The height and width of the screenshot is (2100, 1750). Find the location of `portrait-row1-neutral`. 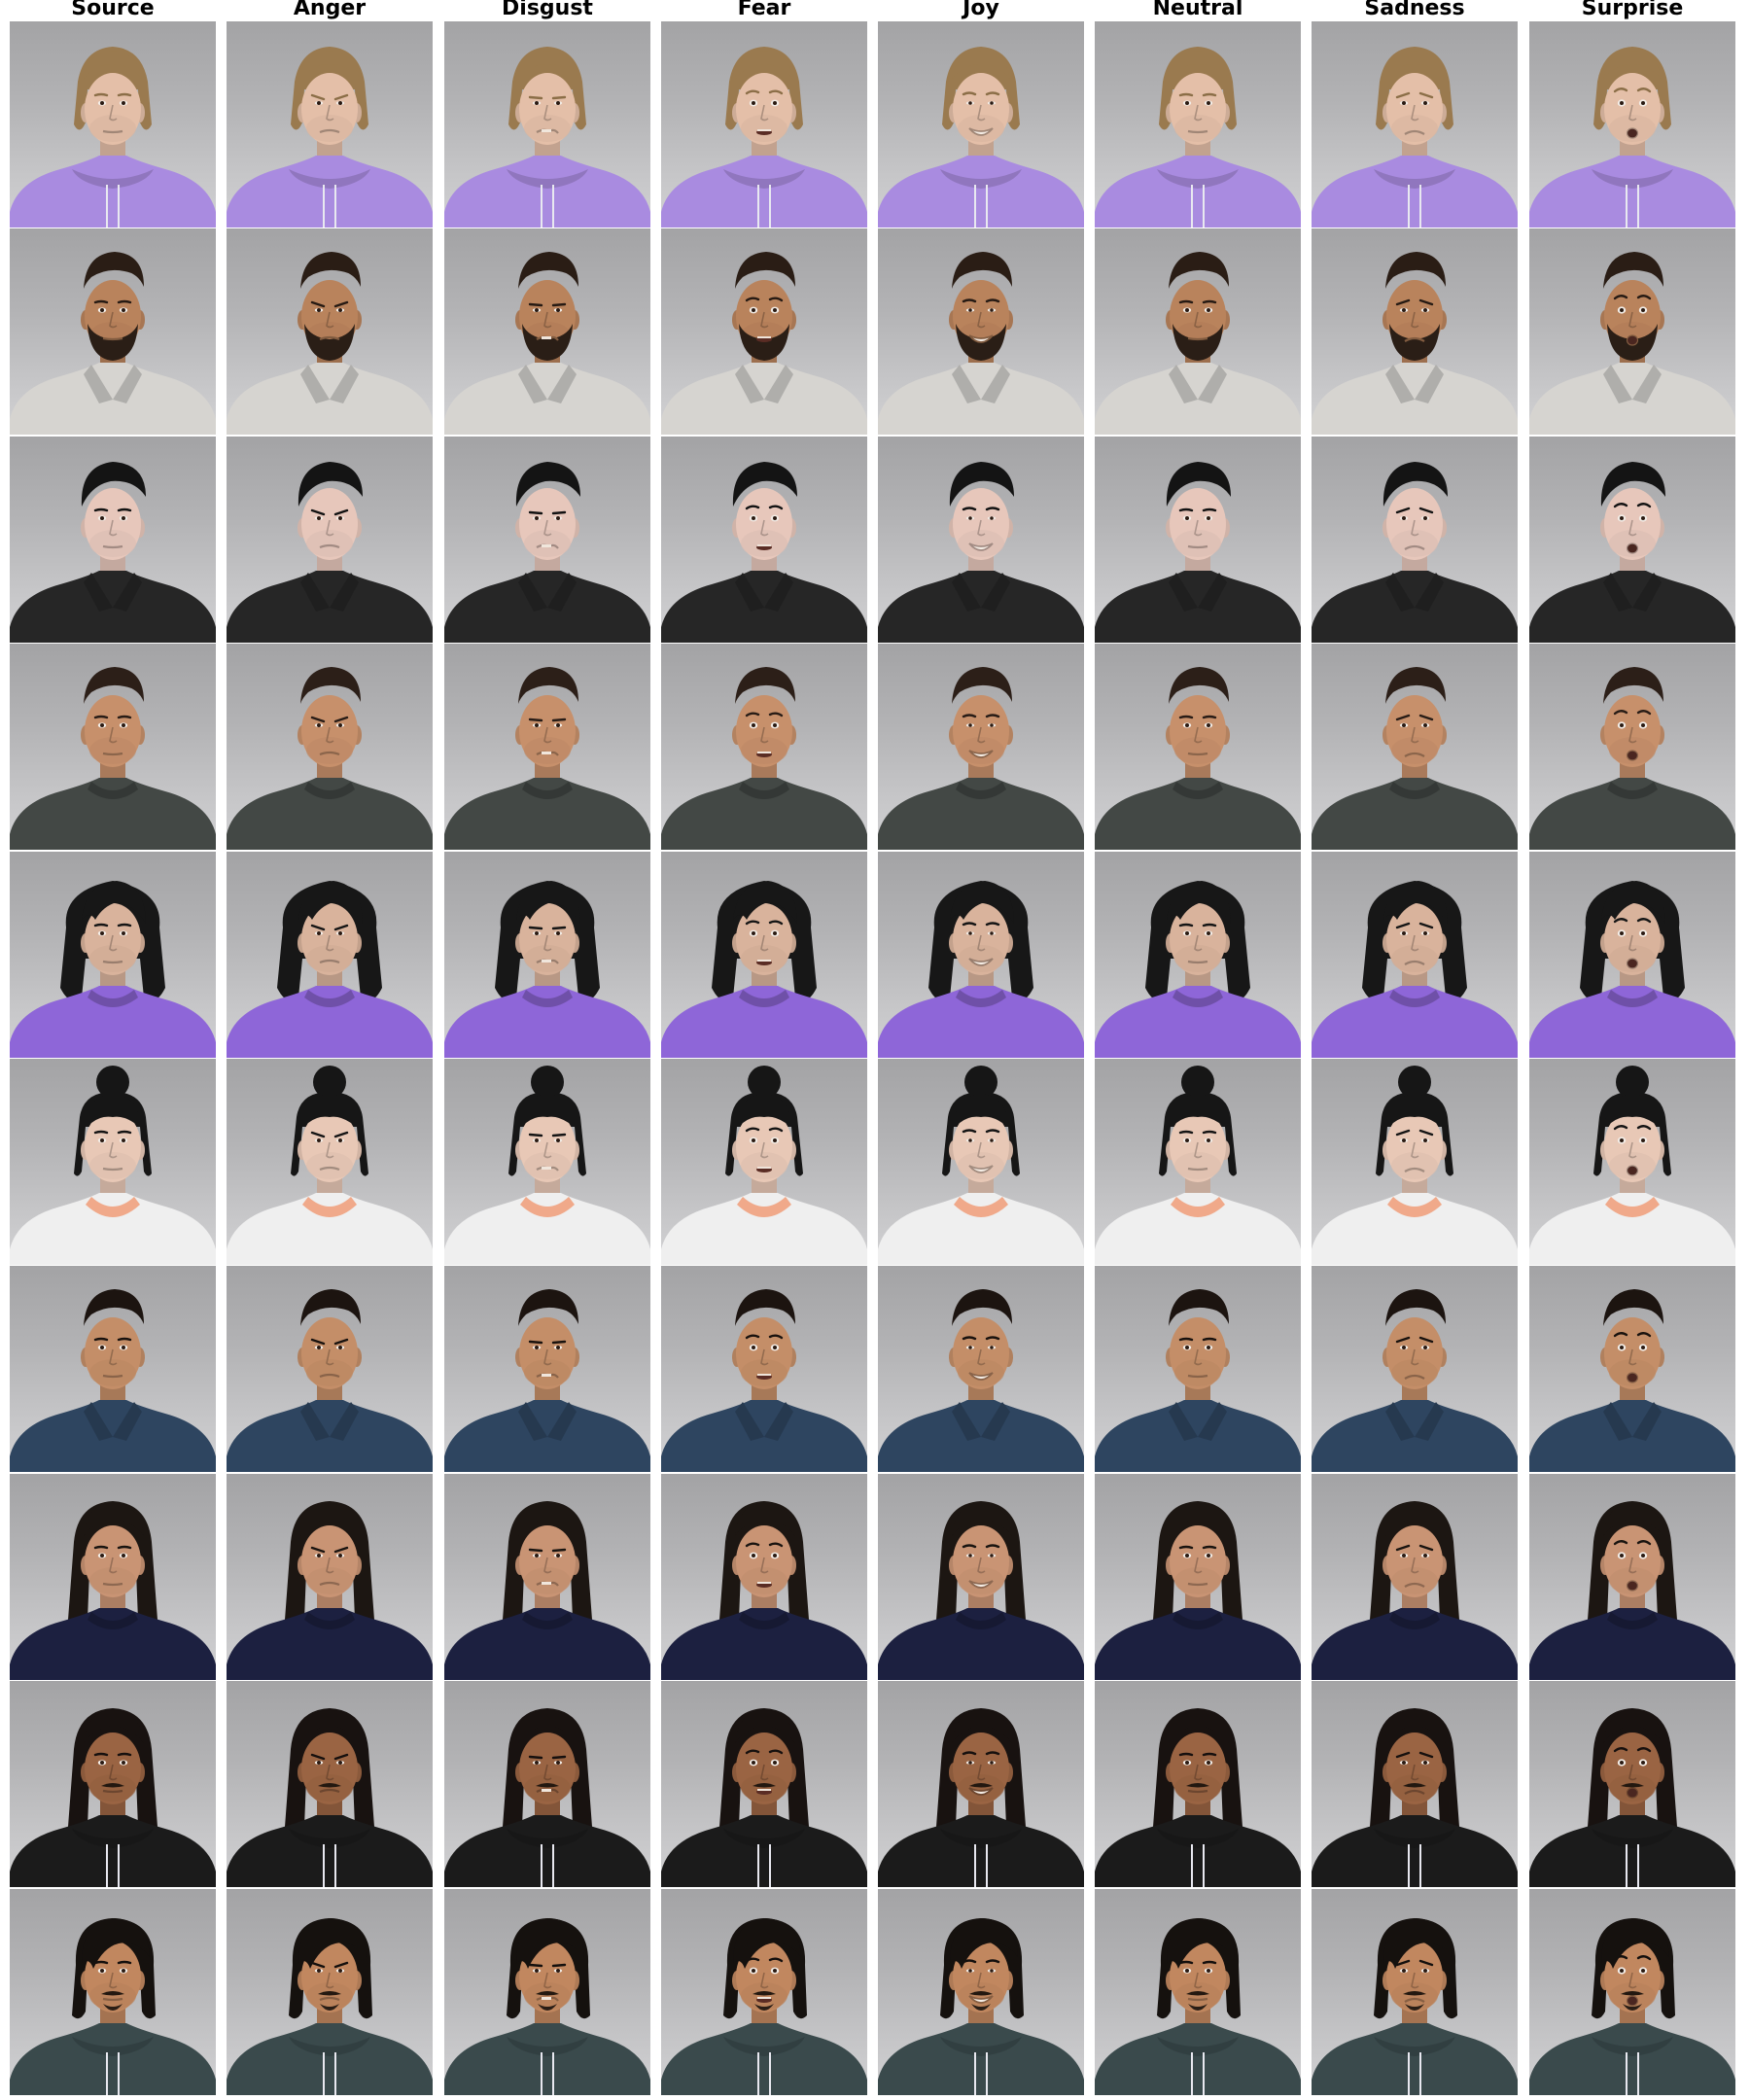

portrait-row1-neutral is located at coordinates (1198, 124).